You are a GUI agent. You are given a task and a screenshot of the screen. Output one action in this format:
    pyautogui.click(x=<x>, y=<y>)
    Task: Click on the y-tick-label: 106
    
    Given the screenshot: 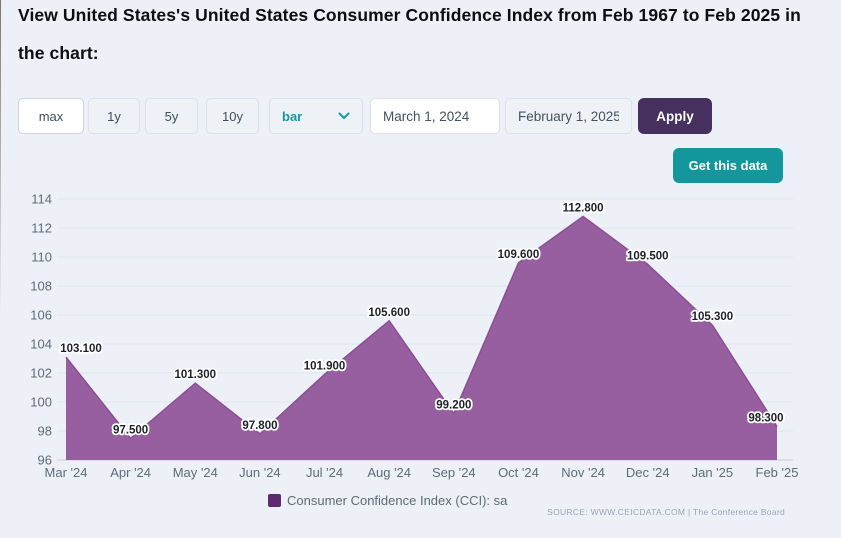 What is the action you would take?
    pyautogui.click(x=41, y=315)
    